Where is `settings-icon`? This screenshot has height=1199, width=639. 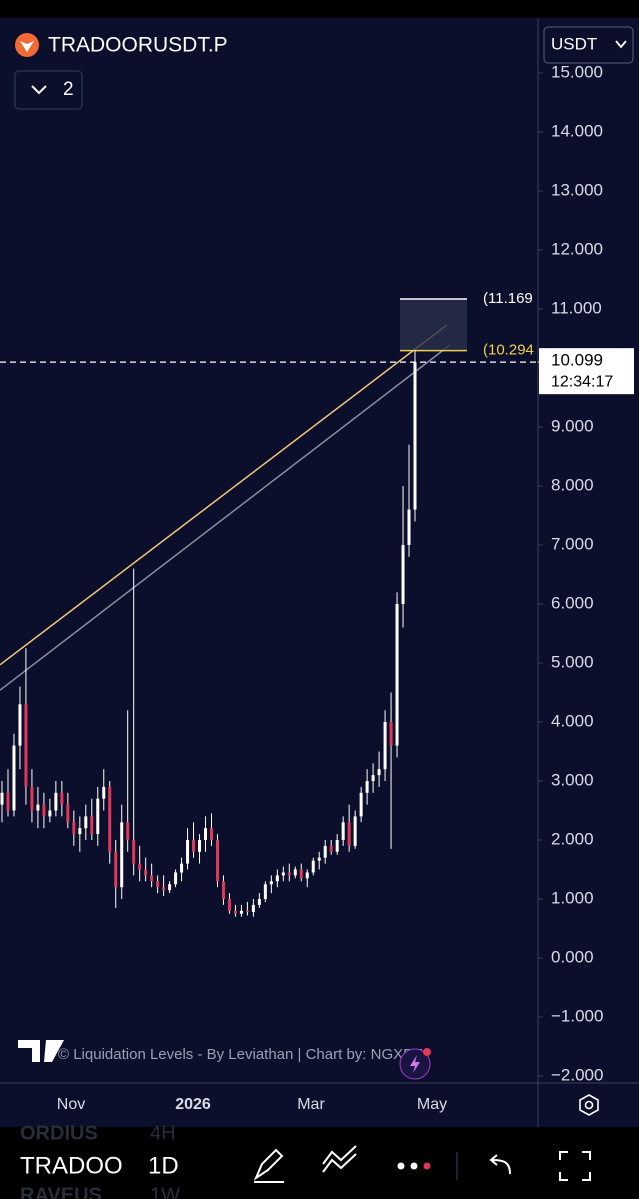
settings-icon is located at coordinates (589, 1105).